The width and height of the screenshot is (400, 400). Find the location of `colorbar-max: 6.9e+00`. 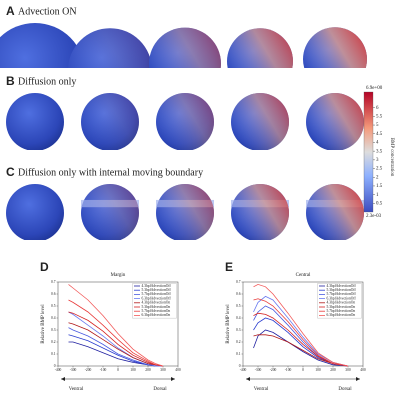

colorbar-max: 6.9e+00 is located at coordinates (374, 88).